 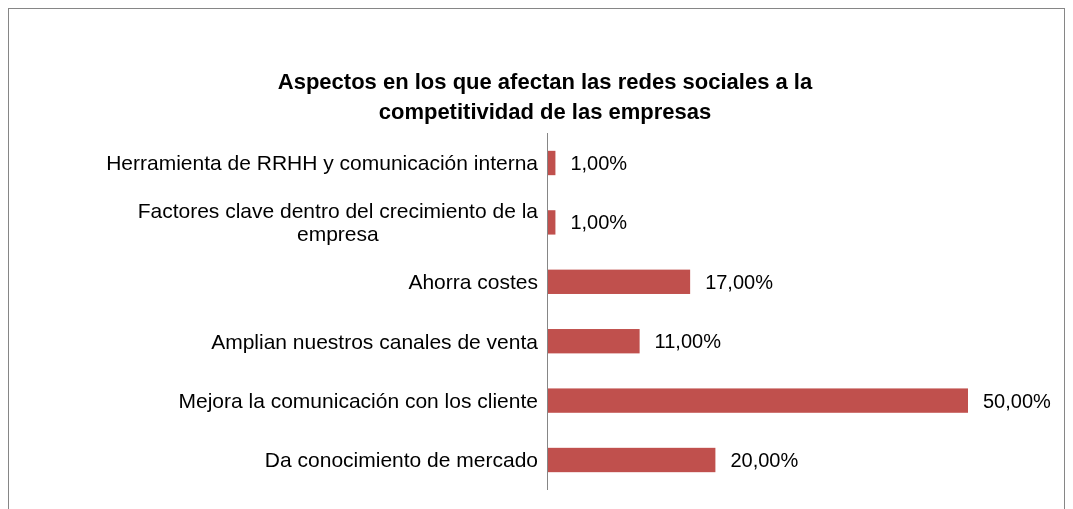 I want to click on y-tick-label: Ahorra costes, so click(x=473, y=282).